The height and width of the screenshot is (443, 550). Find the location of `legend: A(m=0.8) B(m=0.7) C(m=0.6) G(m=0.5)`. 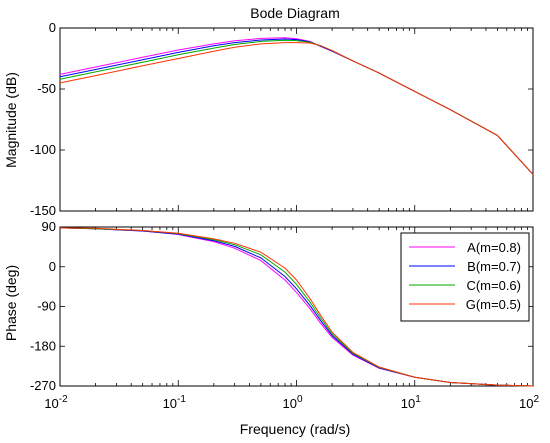

legend: A(m=0.8) B(m=0.7) C(m=0.6) G(m=0.5) is located at coordinates (465, 277).